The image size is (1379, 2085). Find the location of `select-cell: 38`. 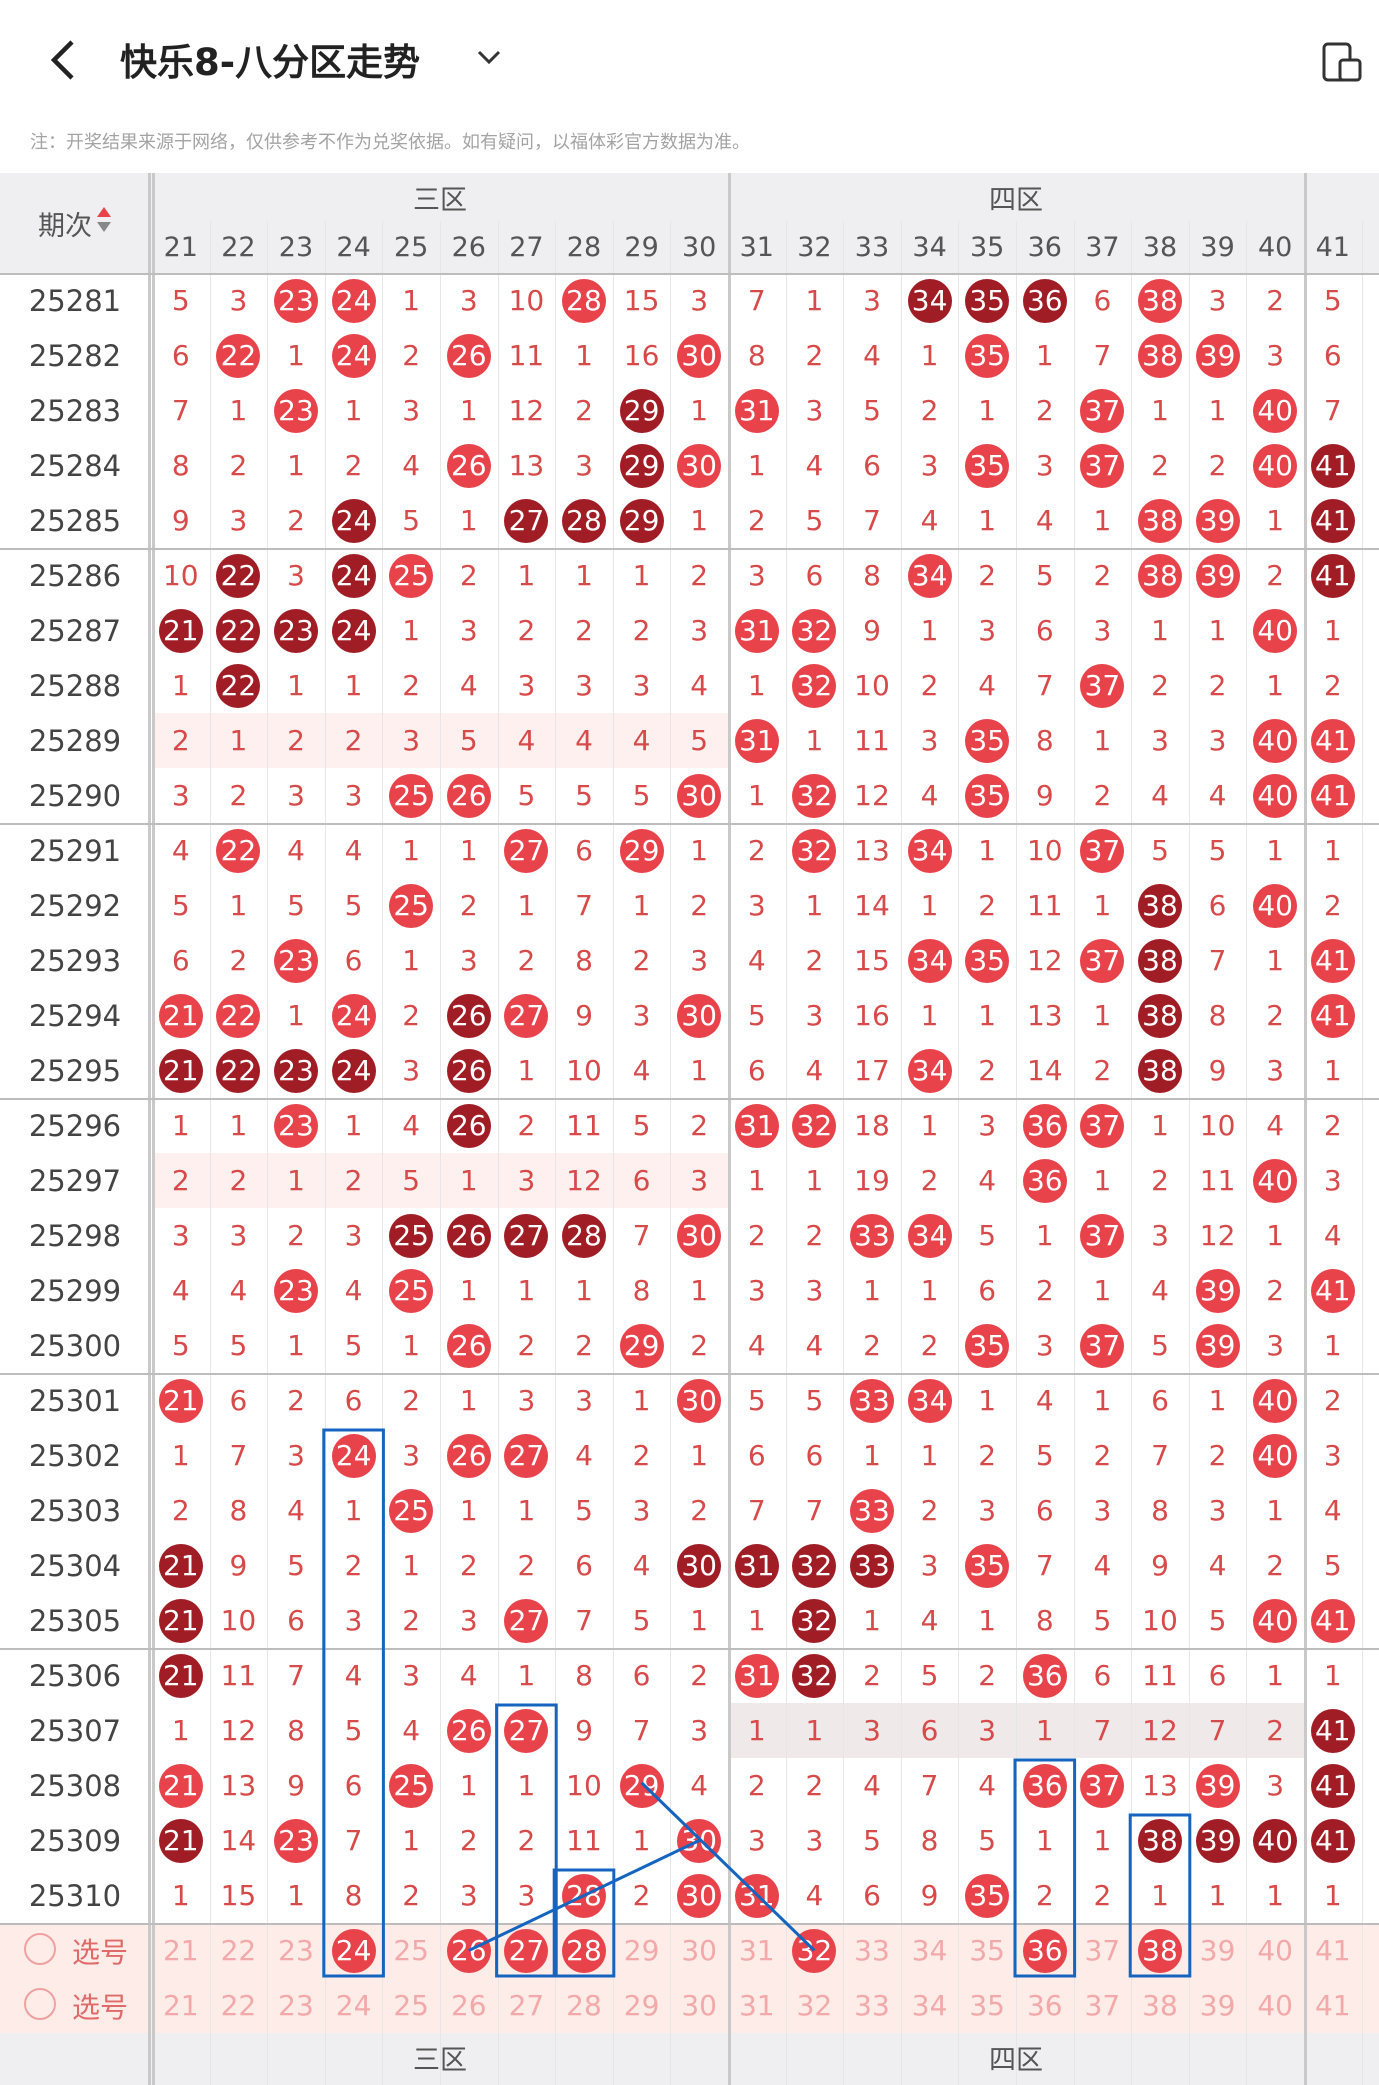

select-cell: 38 is located at coordinates (1160, 2005).